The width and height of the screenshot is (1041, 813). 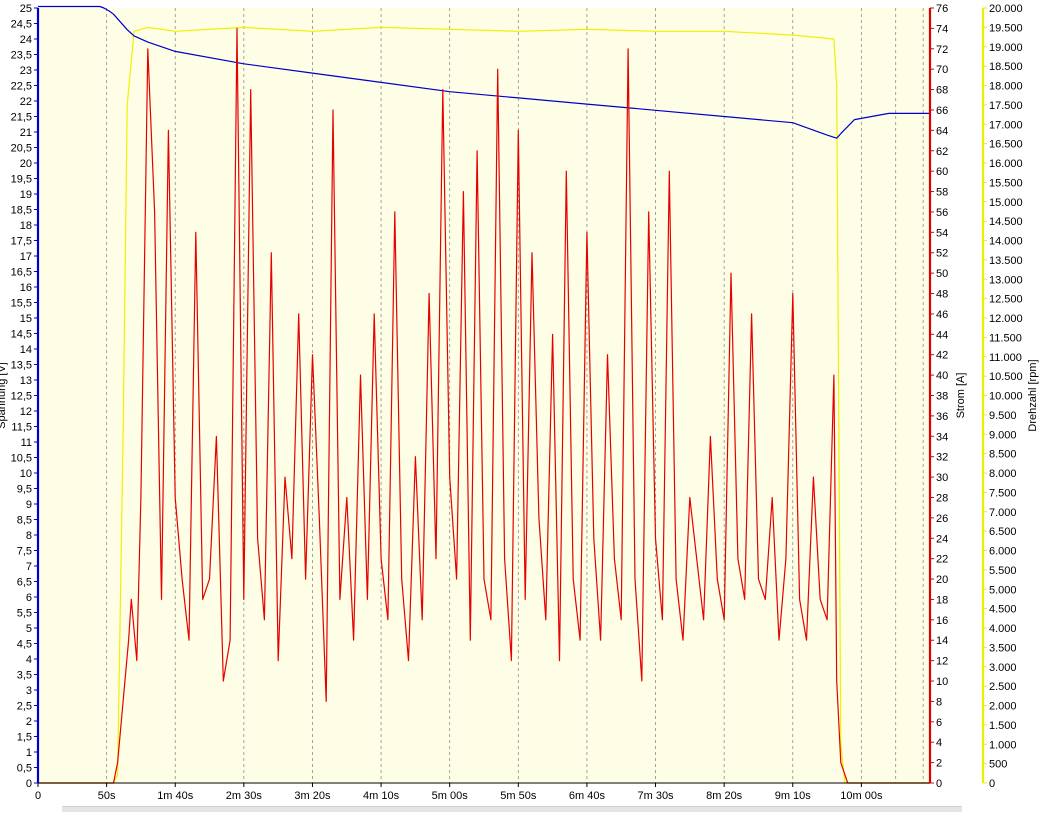 What do you see at coordinates (942, 519) in the screenshot?
I see `y-tick-label-current: 26` at bounding box center [942, 519].